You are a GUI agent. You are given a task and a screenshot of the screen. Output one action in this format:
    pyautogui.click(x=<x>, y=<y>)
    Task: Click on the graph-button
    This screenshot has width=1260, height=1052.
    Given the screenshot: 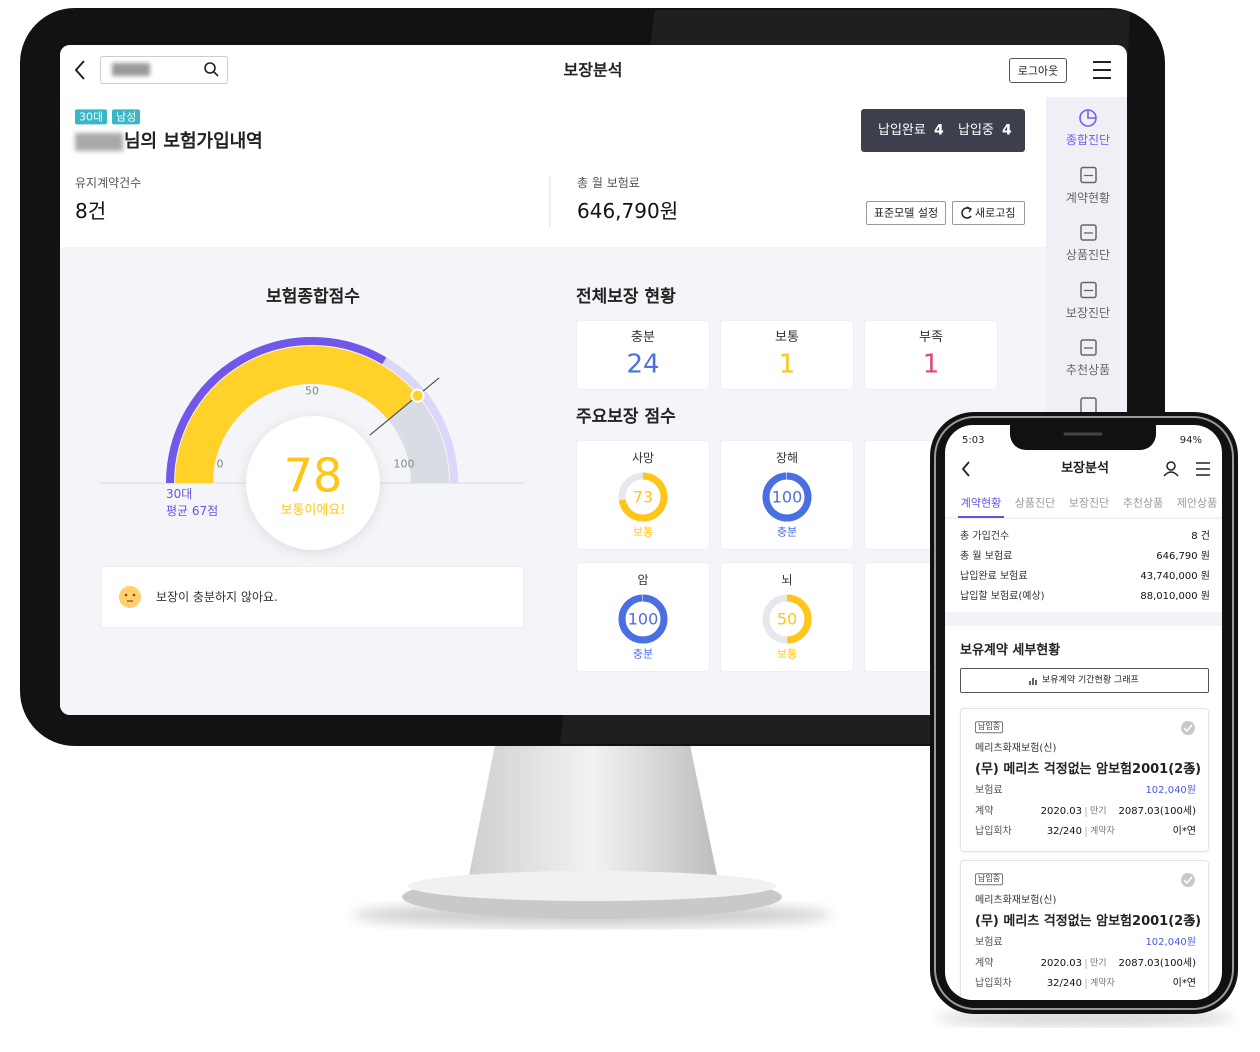 What is the action you would take?
    pyautogui.click(x=1084, y=680)
    